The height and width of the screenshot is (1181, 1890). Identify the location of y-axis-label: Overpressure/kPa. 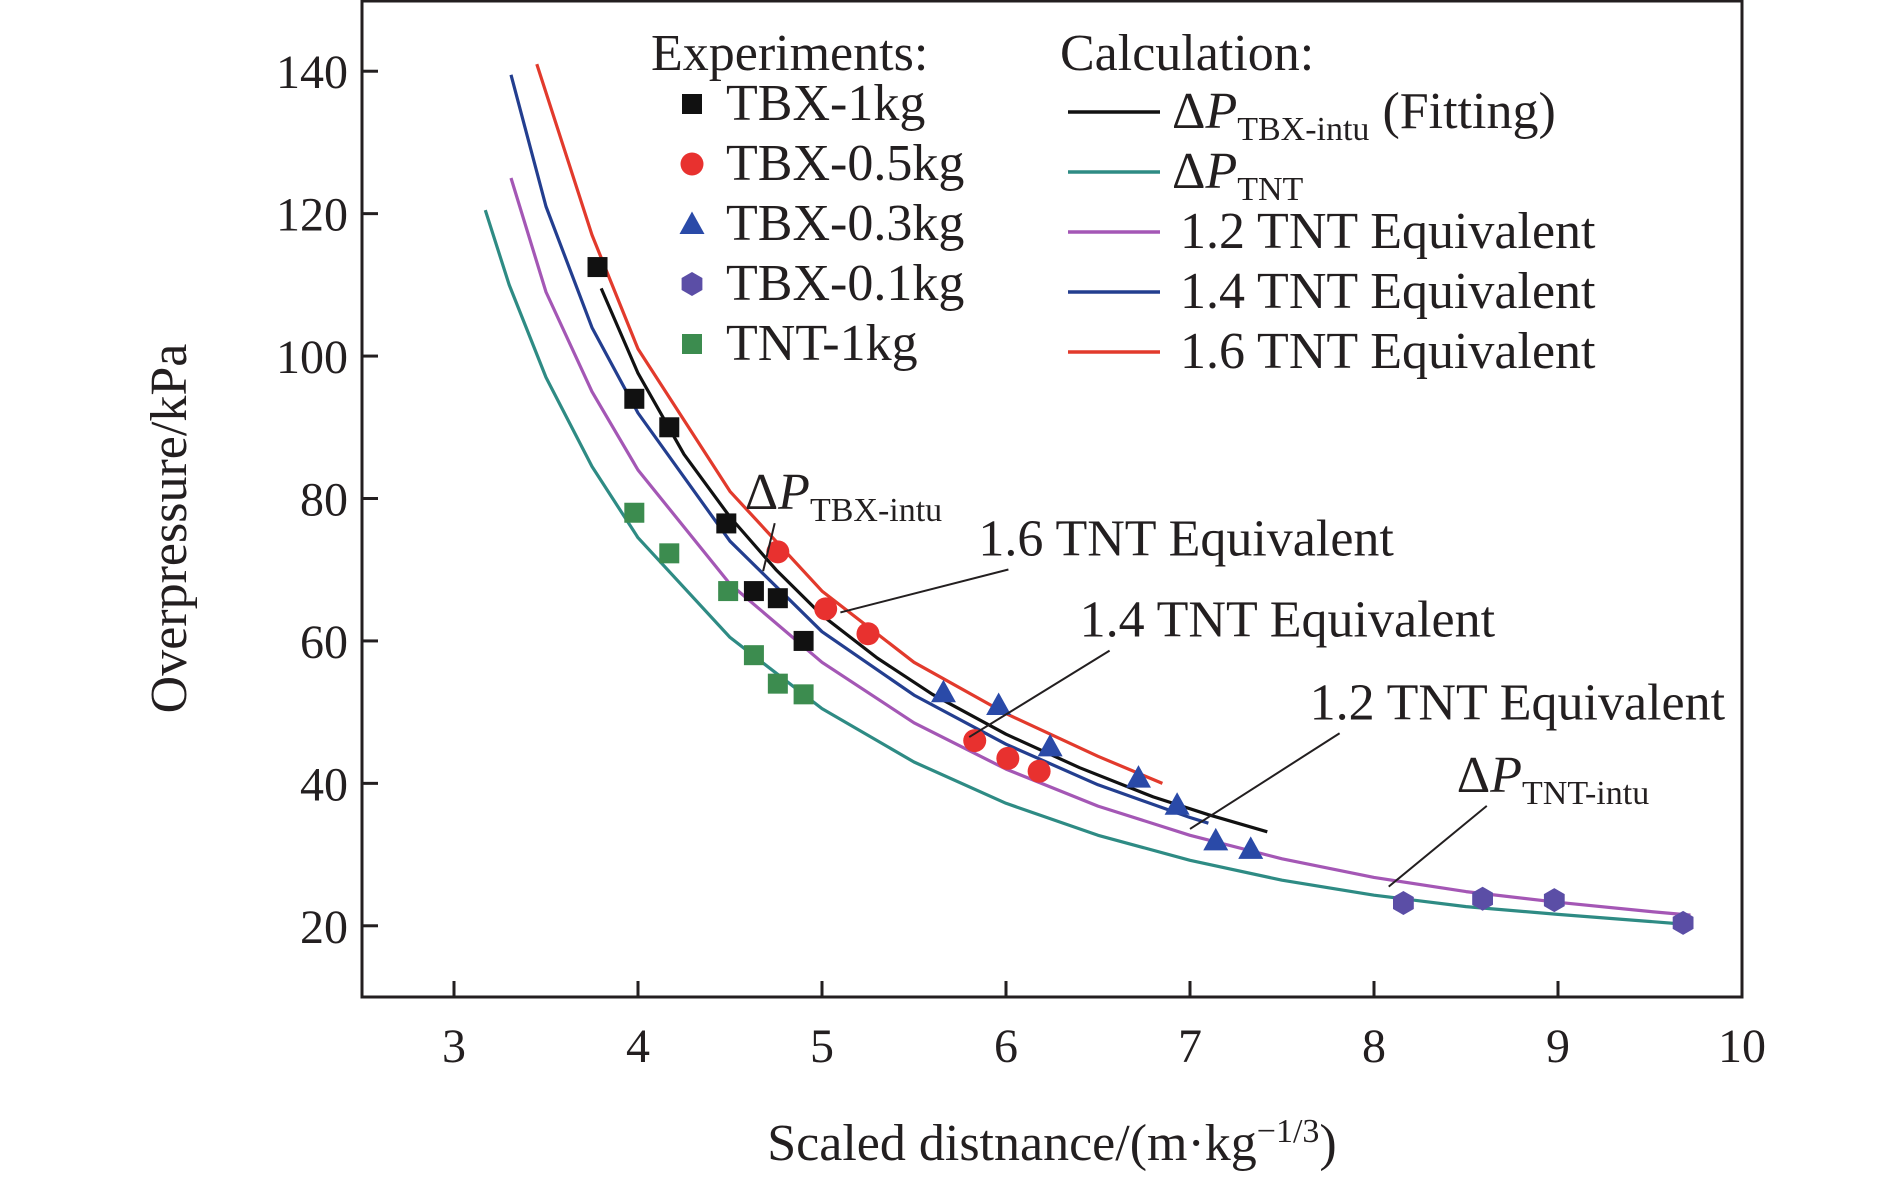
(169, 529).